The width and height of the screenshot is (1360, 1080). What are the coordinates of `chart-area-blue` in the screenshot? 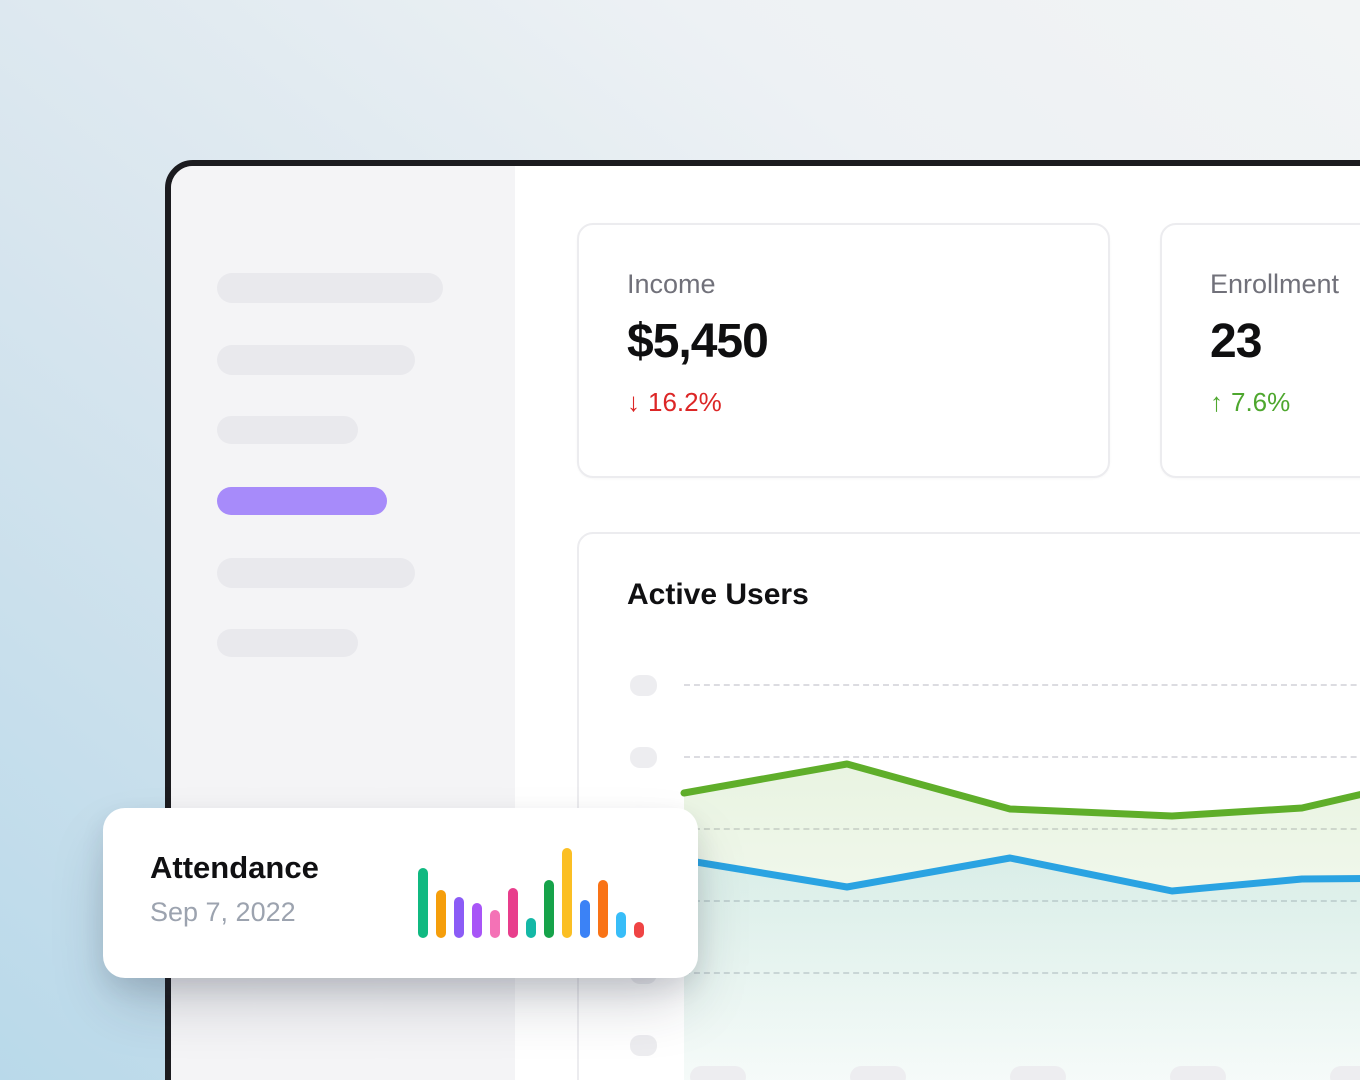 It's located at (1022, 969).